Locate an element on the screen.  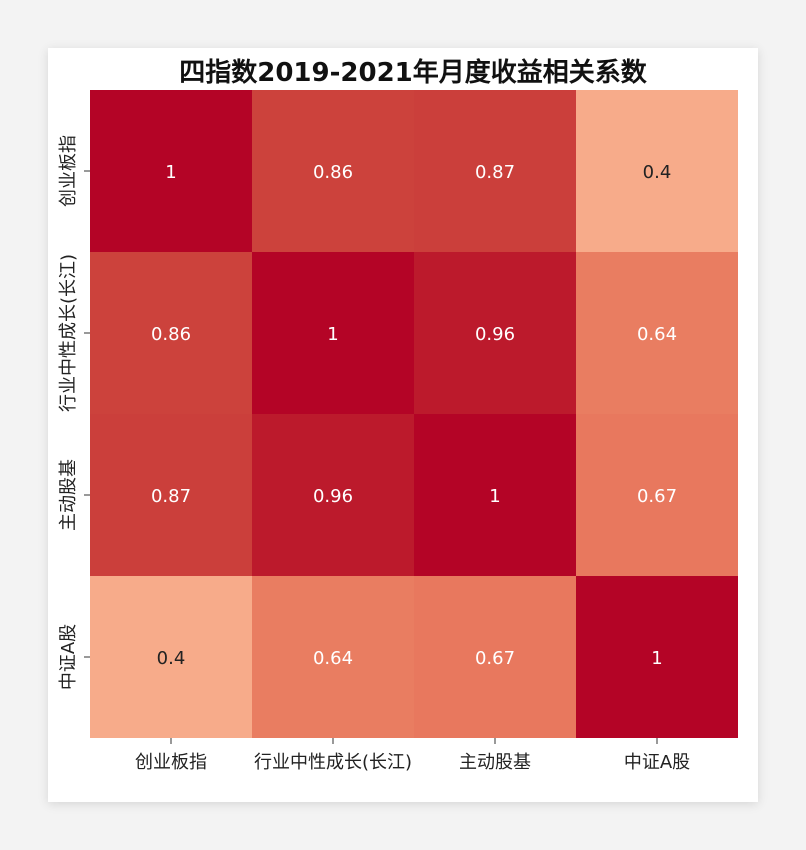
y-tick-label: 行业中性成长(长江) is located at coordinates (68, 333).